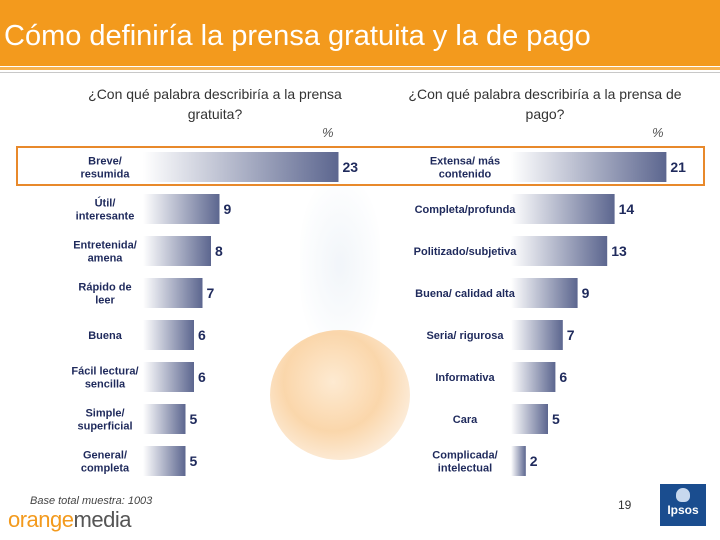 The image size is (720, 540). I want to click on right-category-label-7-0: Complicada/, so click(464, 456).